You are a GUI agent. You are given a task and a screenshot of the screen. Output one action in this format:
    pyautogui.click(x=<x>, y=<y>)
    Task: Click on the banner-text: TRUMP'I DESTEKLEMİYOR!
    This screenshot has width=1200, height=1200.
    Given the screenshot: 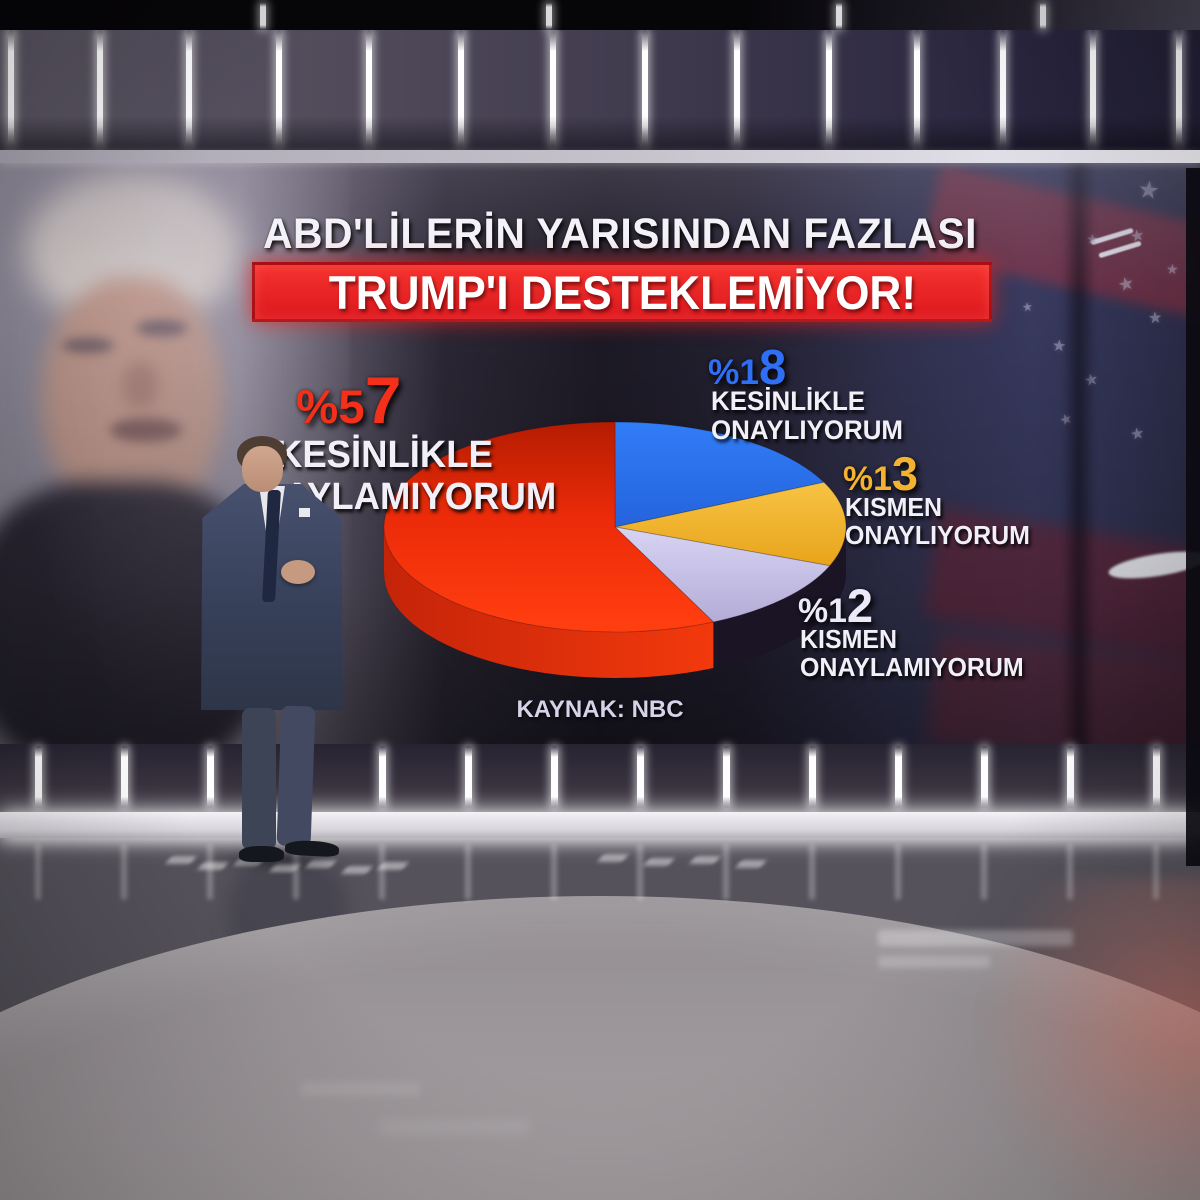 What is the action you would take?
    pyautogui.click(x=622, y=292)
    